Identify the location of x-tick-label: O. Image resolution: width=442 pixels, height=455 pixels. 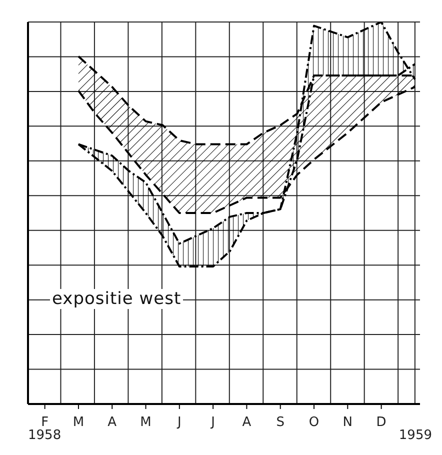
(314, 422).